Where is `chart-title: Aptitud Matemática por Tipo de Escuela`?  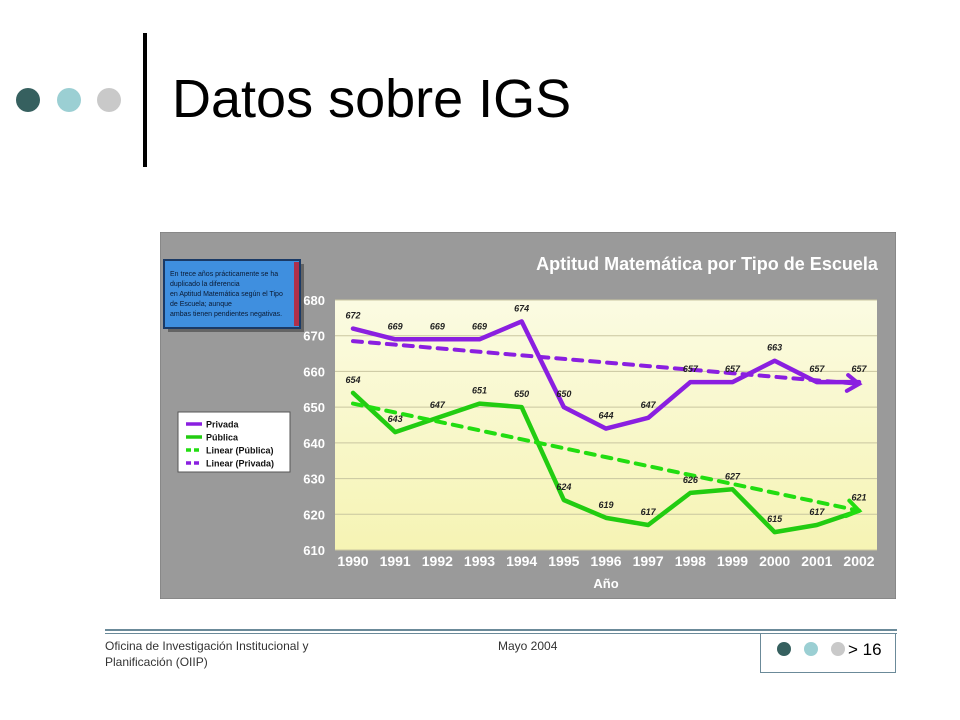 chart-title: Aptitud Matemática por Tipo de Escuela is located at coordinates (707, 264).